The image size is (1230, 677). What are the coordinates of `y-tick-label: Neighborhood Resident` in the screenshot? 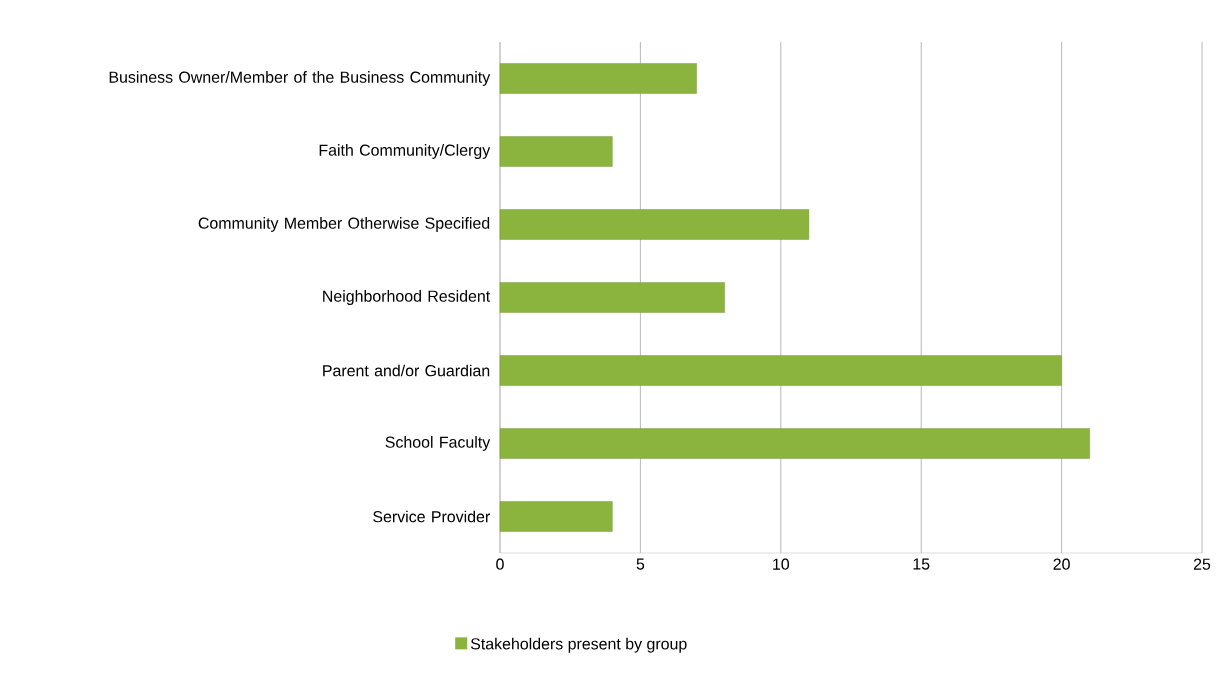 It's located at (407, 297).